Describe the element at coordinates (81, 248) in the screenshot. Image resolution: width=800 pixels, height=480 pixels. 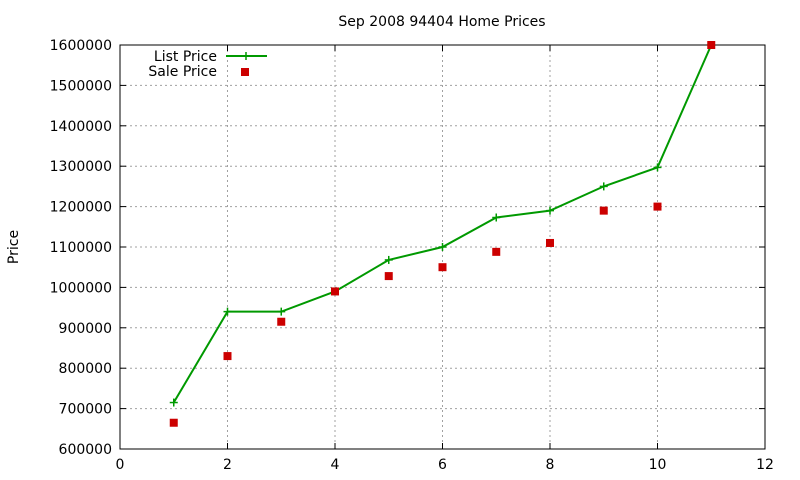
I see `y-tick-label: 1100000` at that location.